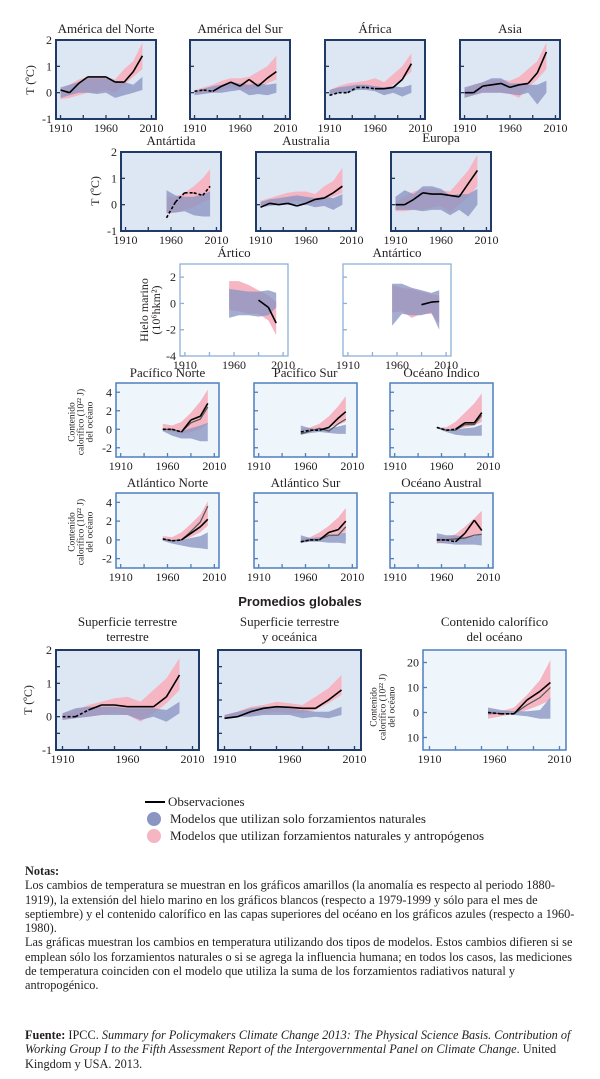 This screenshot has width=600, height=1079. What do you see at coordinates (155, 801) in the screenshot?
I see `legend-swatch-line` at bounding box center [155, 801].